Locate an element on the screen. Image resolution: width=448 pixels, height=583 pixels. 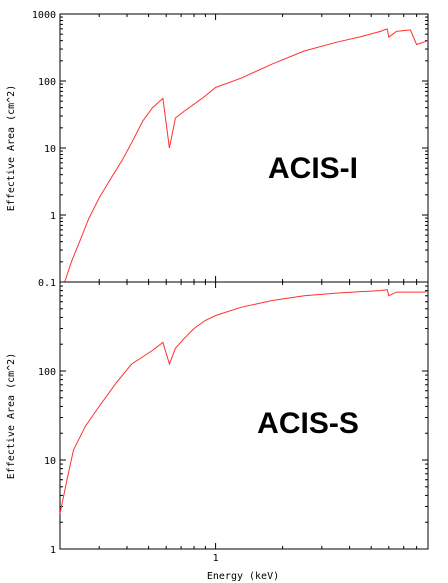
acis-s-y-axis-title: Effective Area (cm^2) is located at coordinates (11, 416).